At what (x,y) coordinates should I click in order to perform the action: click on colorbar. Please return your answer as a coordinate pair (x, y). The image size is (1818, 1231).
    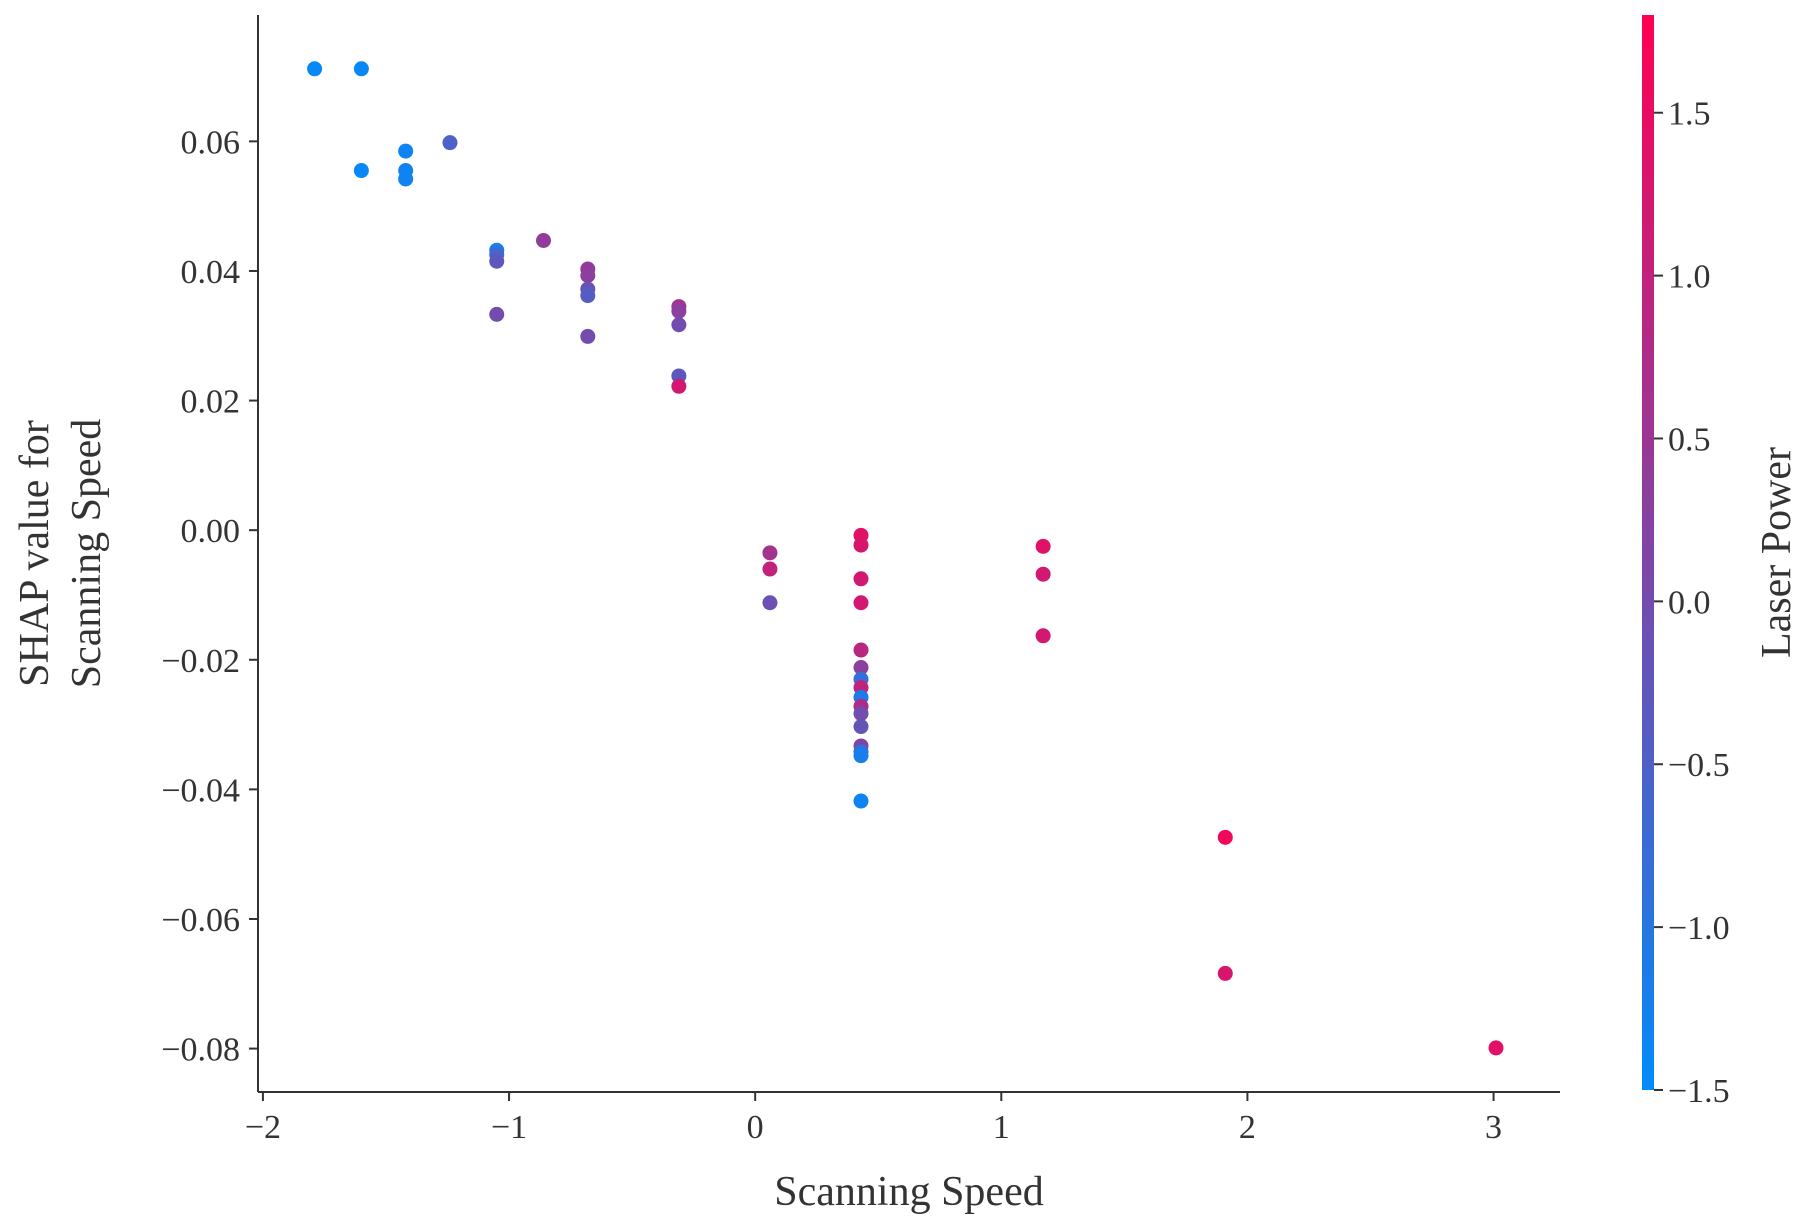
    Looking at the image, I should click on (1648, 552).